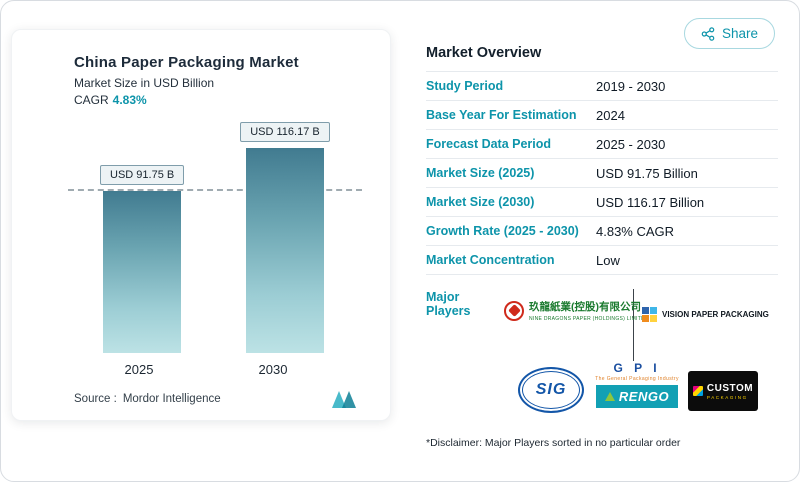 This screenshot has width=800, height=482. I want to click on logo-vision-paper-packaging: VISION PAPER PACKAGING, so click(705, 314).